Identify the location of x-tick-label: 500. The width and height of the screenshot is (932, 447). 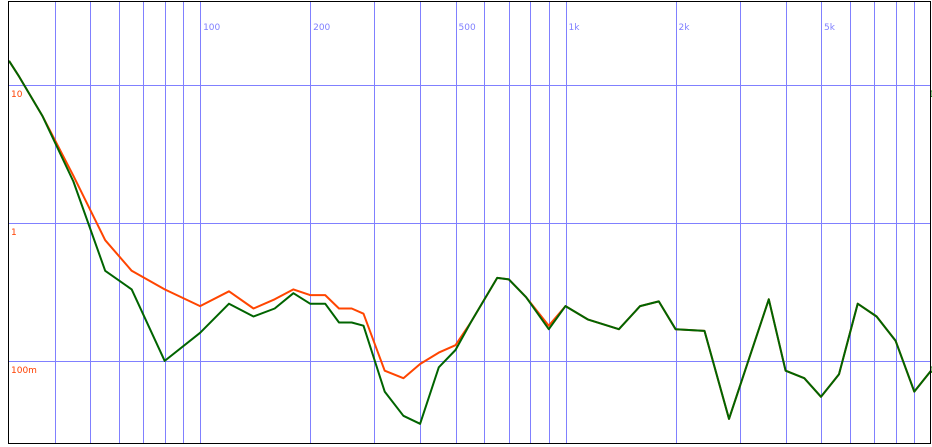
(467, 28).